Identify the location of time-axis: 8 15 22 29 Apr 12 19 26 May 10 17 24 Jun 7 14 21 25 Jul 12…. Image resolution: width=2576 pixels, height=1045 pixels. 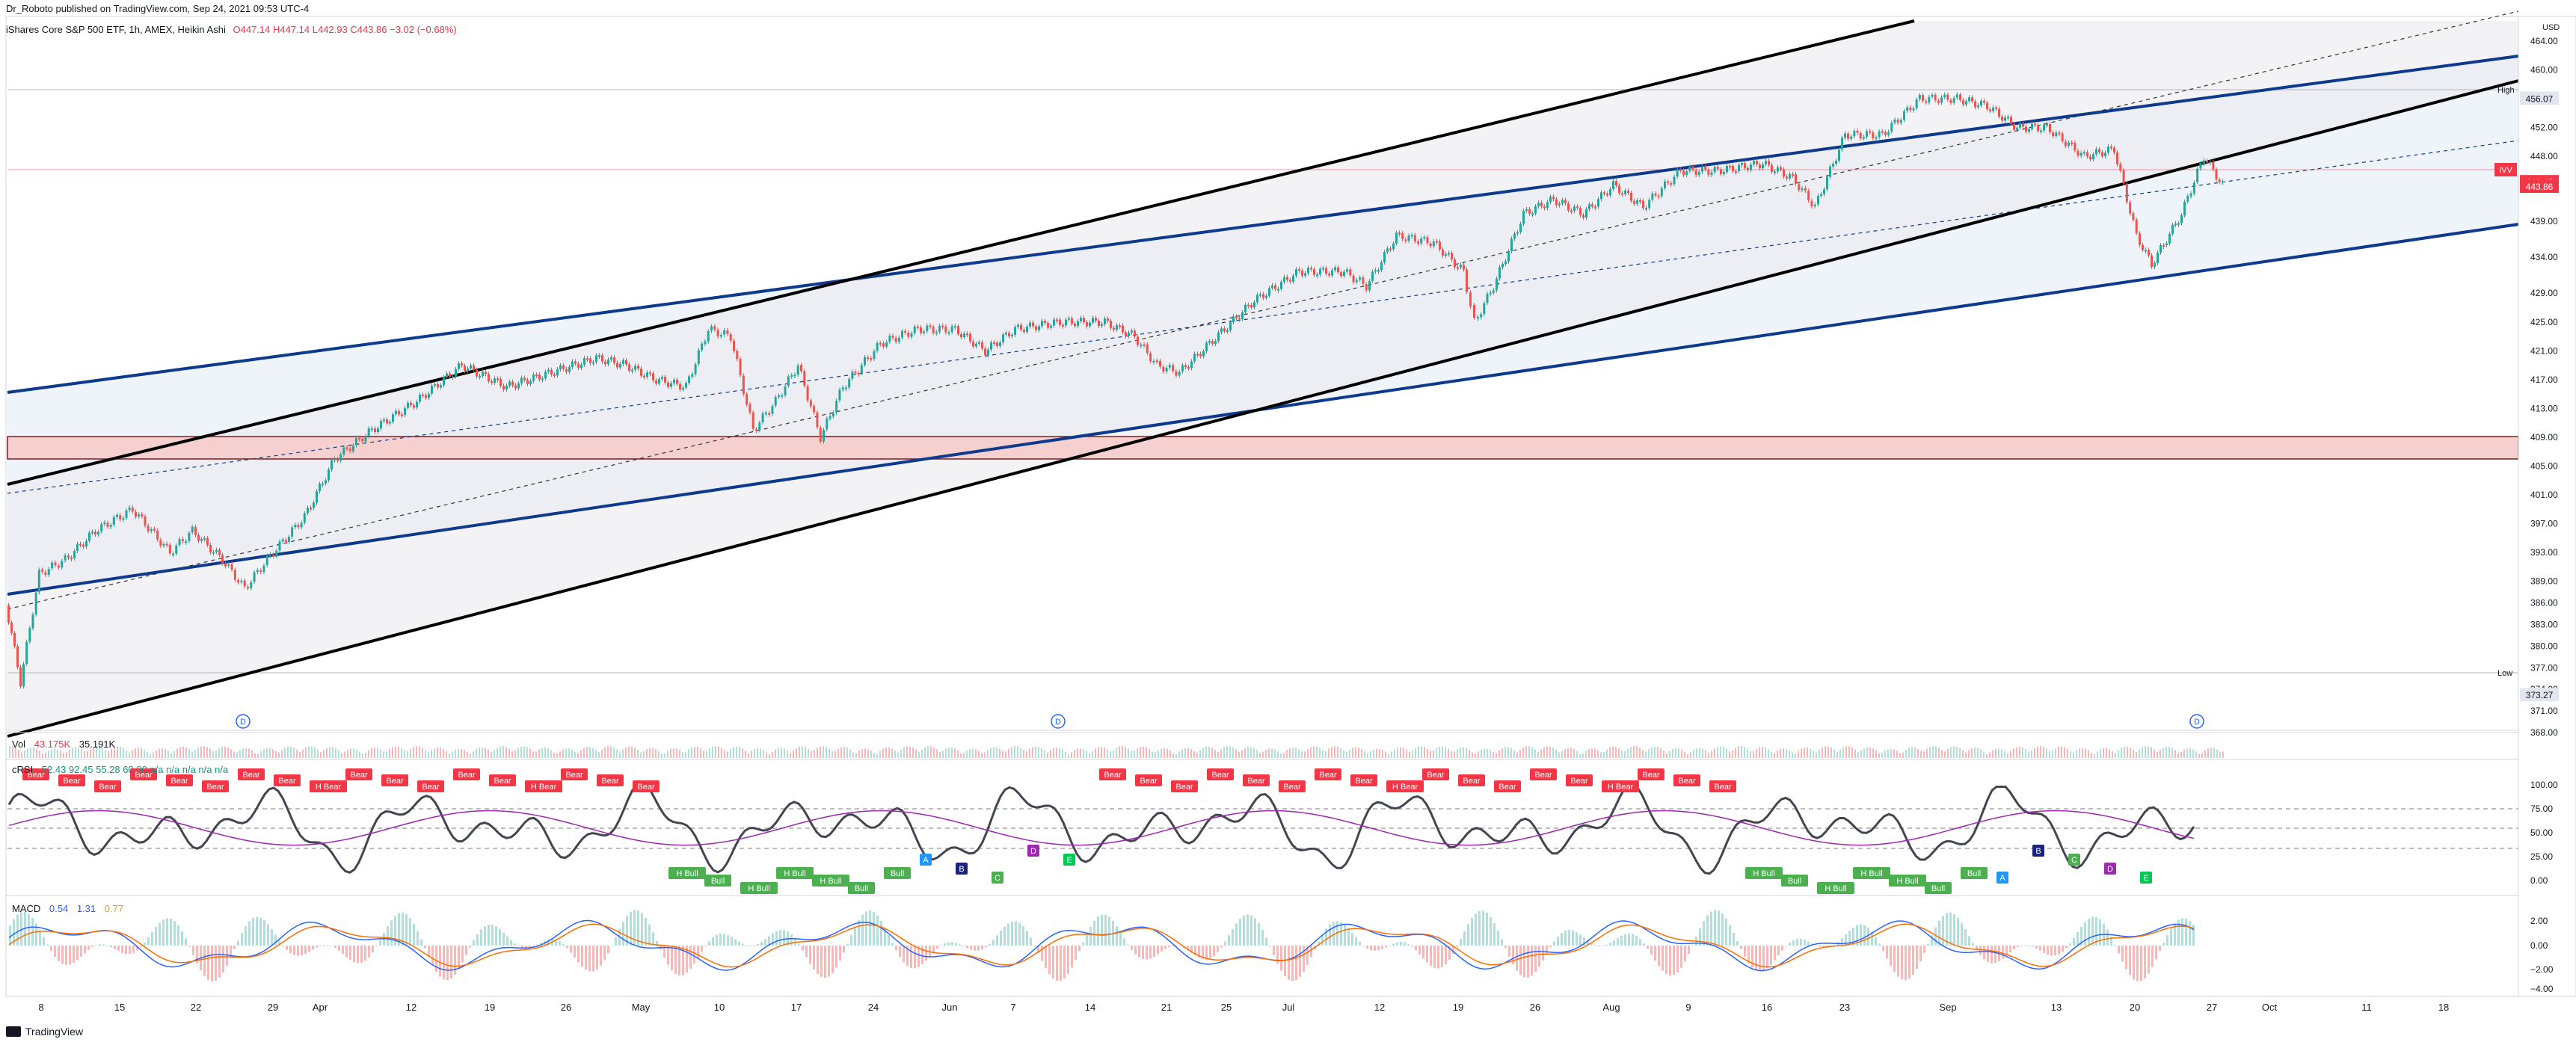
(1243, 1007).